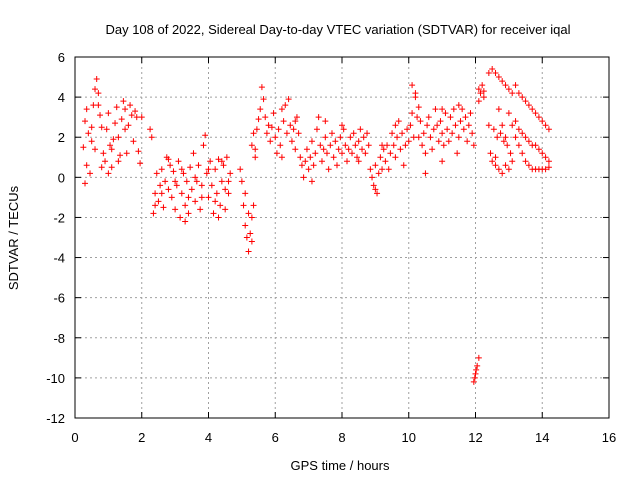 The height and width of the screenshot is (480, 640). I want to click on x-tick-label: 8, so click(341, 437).